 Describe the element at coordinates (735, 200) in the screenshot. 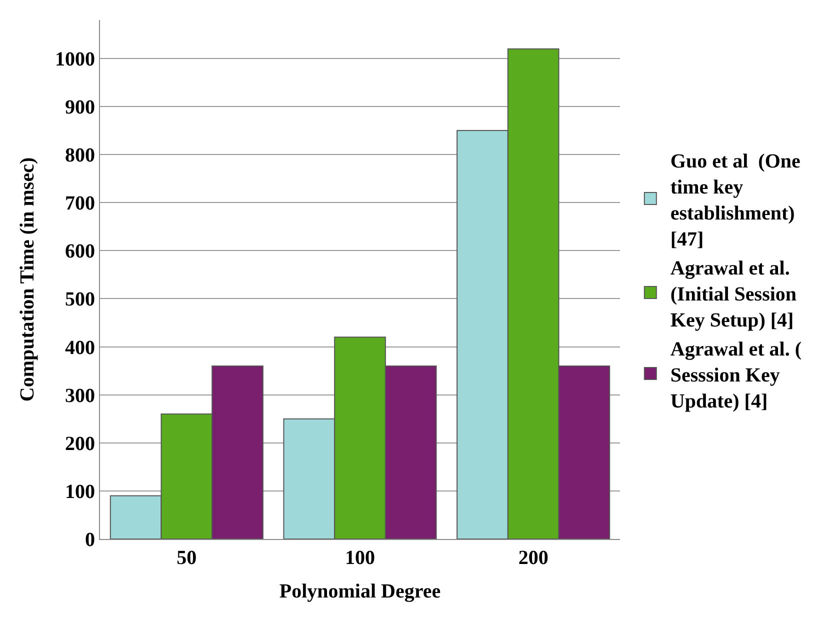

I see `legend-label: Guo et al (One time key establishment) [47]` at that location.